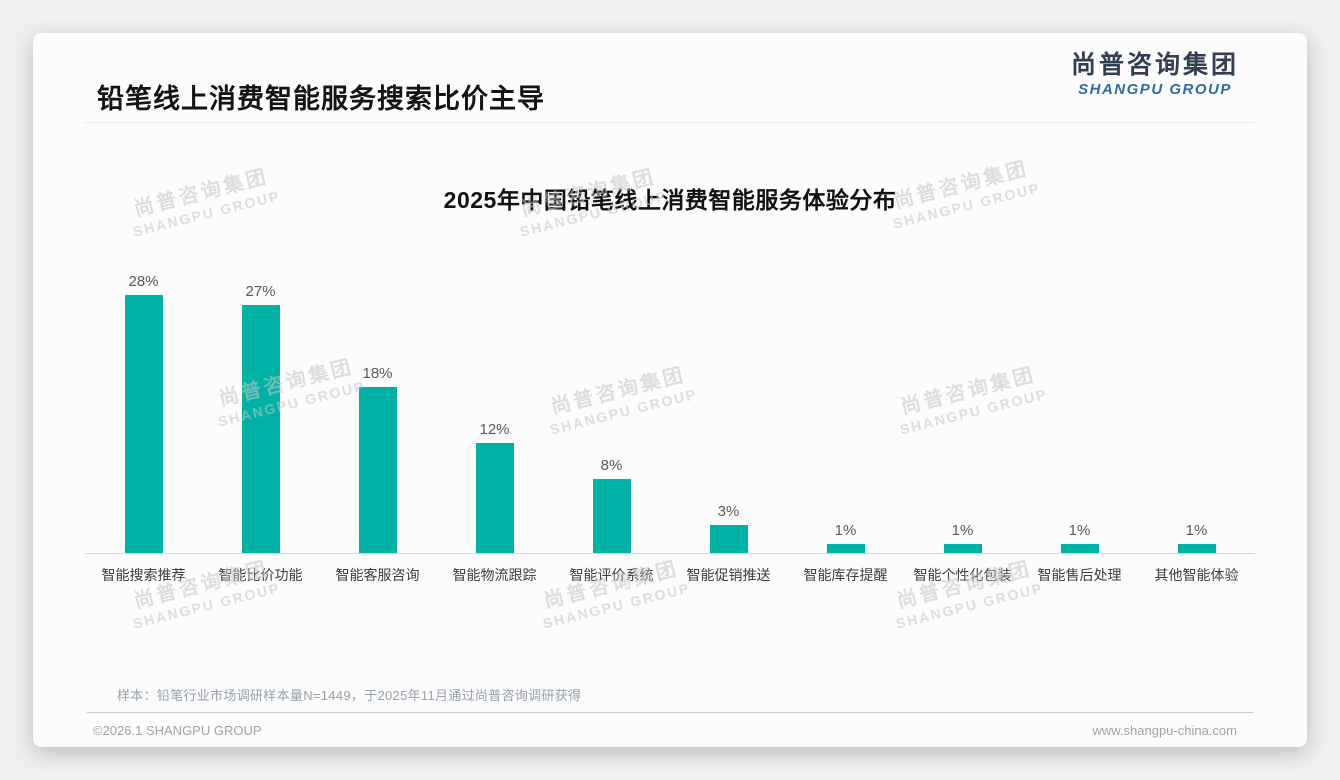 This screenshot has width=1340, height=780. Describe the element at coordinates (143, 282) in the screenshot. I see `bar-value-label: 28%` at that location.